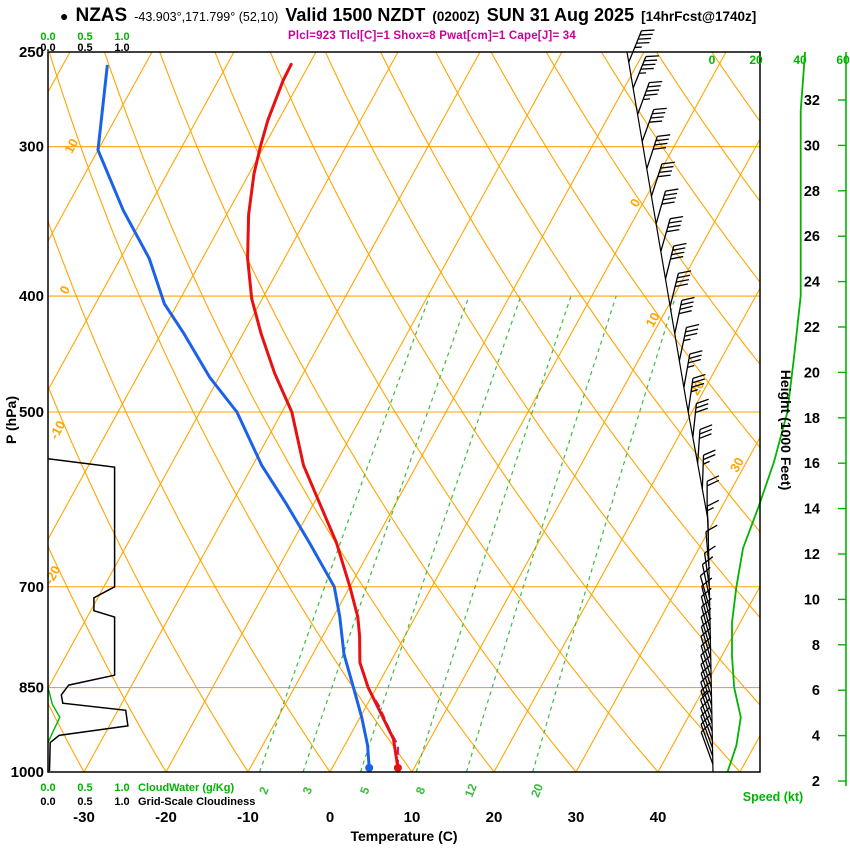  I want to click on temp-tick-label: 20, so click(494, 817).